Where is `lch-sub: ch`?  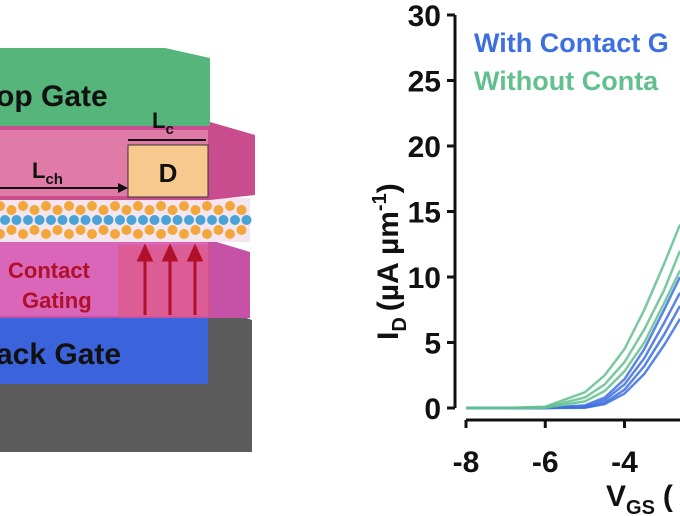
lch-sub: ch is located at coordinates (54, 179).